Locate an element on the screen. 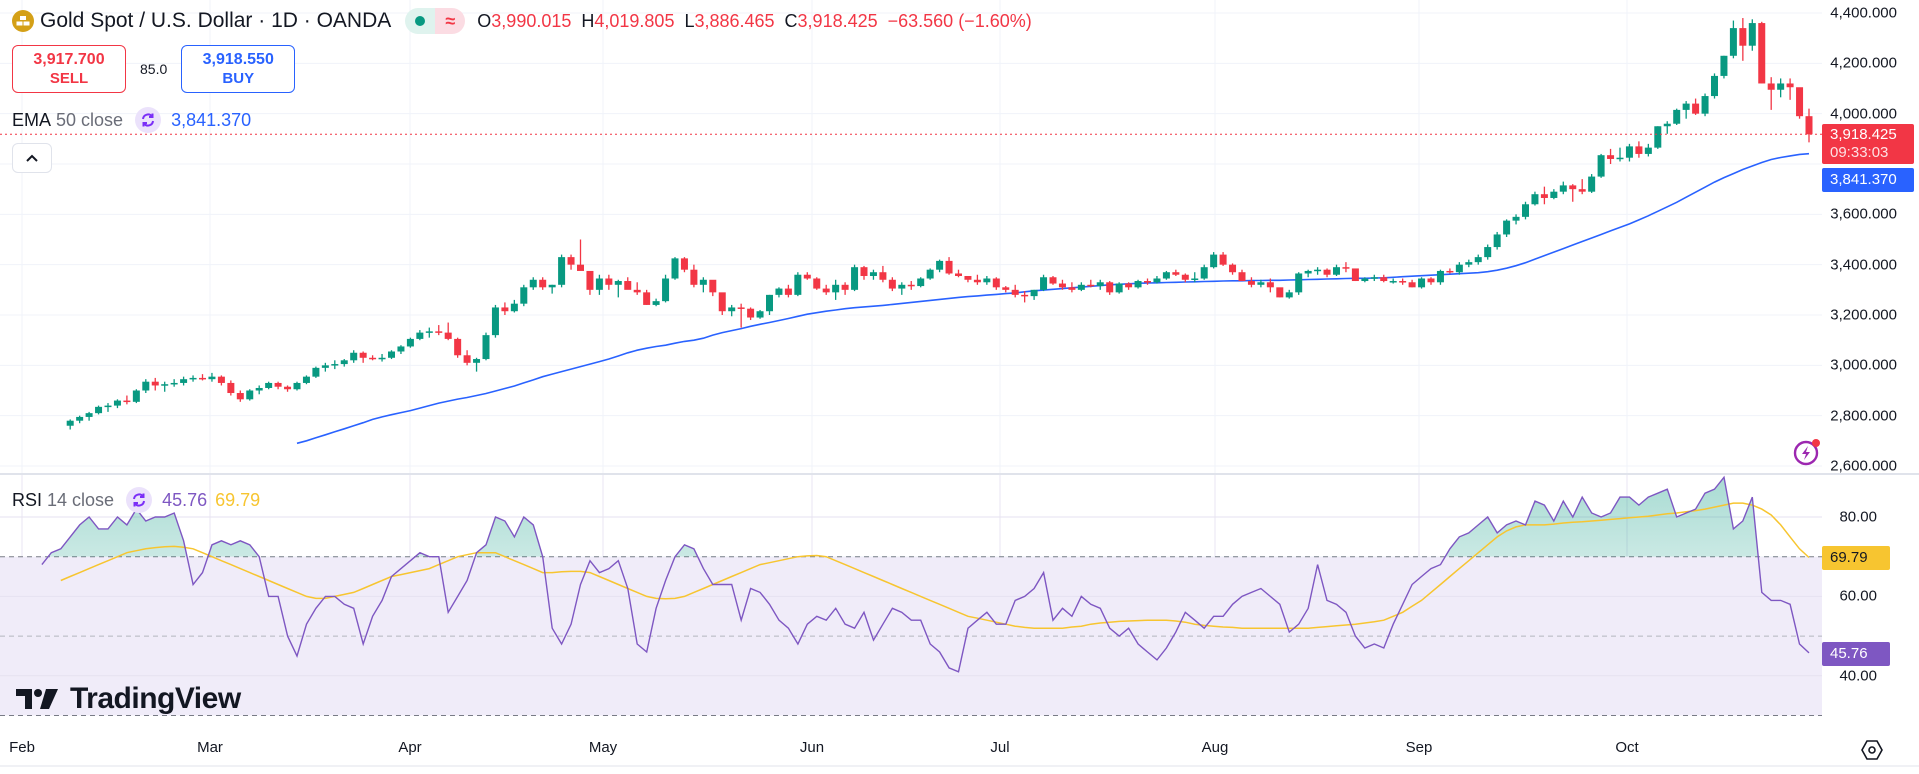 This screenshot has height=774, width=1919. tradingview-logo: TradingView is located at coordinates (128, 699).